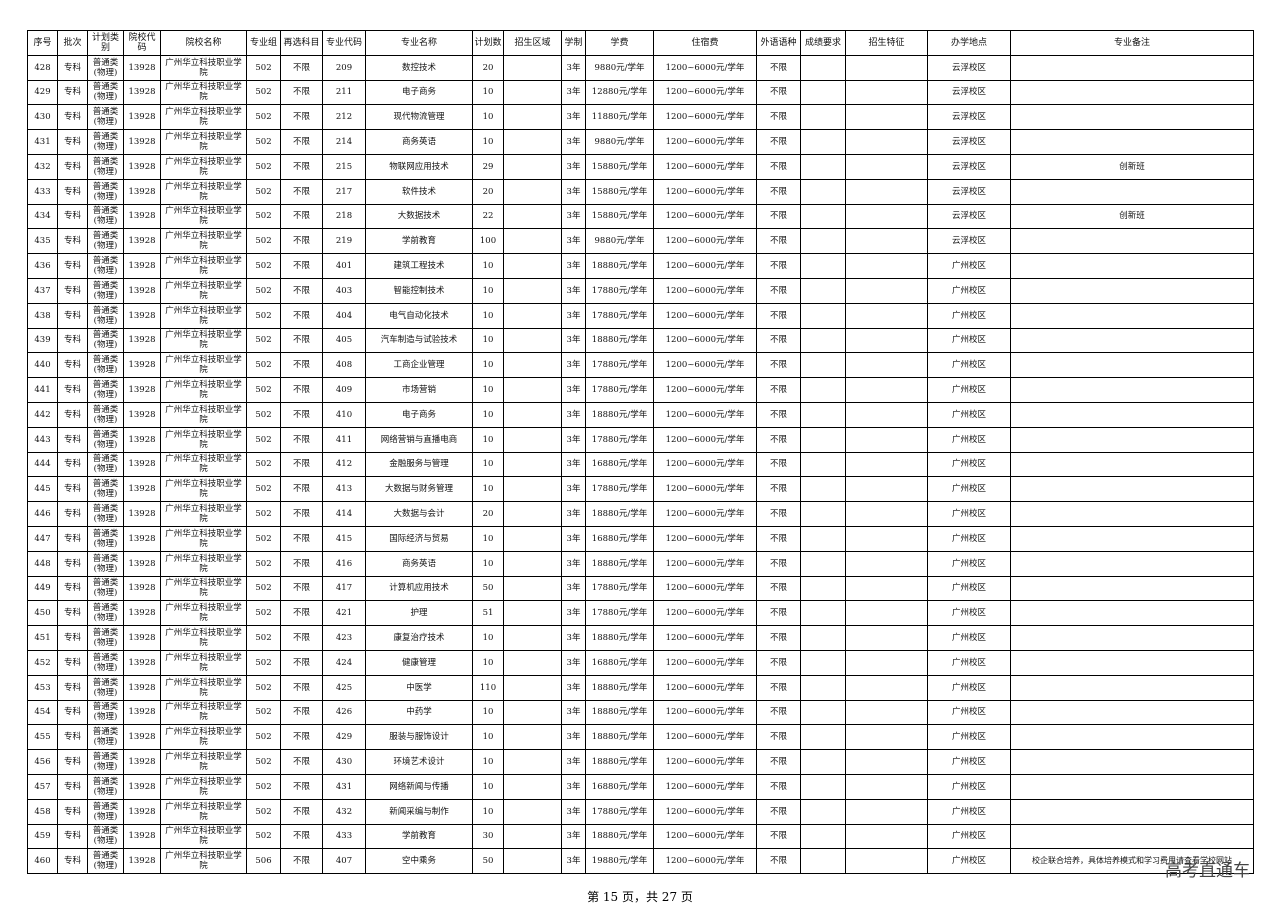 The width and height of the screenshot is (1280, 905). I want to click on header-cell: 院校名称, so click(203, 43).